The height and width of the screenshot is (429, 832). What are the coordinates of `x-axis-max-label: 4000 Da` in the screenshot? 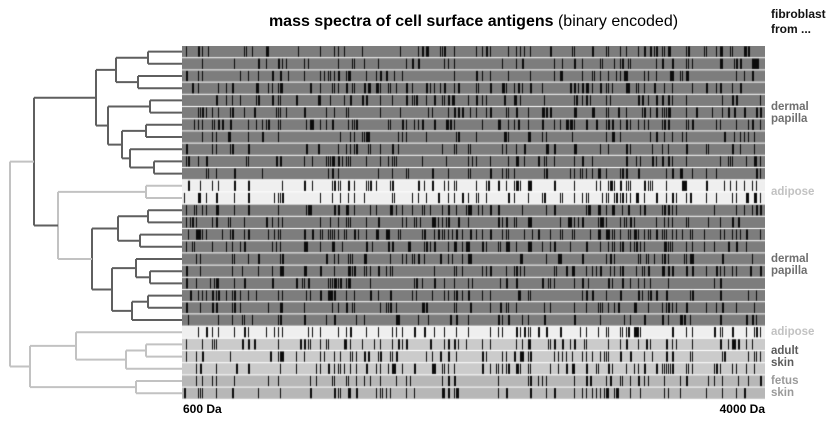 It's located at (742, 409).